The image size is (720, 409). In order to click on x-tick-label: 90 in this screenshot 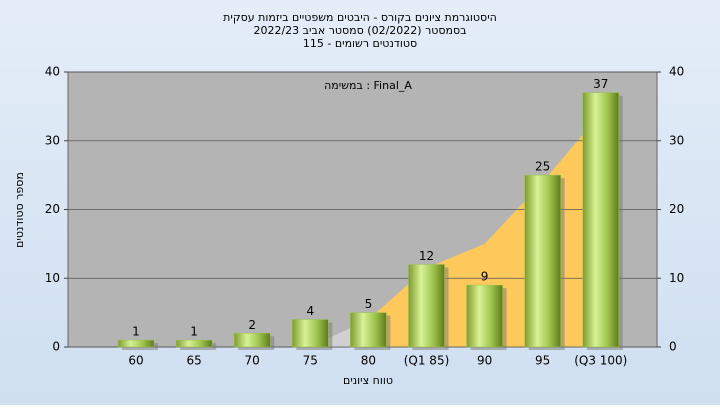, I will do `click(484, 361)`.